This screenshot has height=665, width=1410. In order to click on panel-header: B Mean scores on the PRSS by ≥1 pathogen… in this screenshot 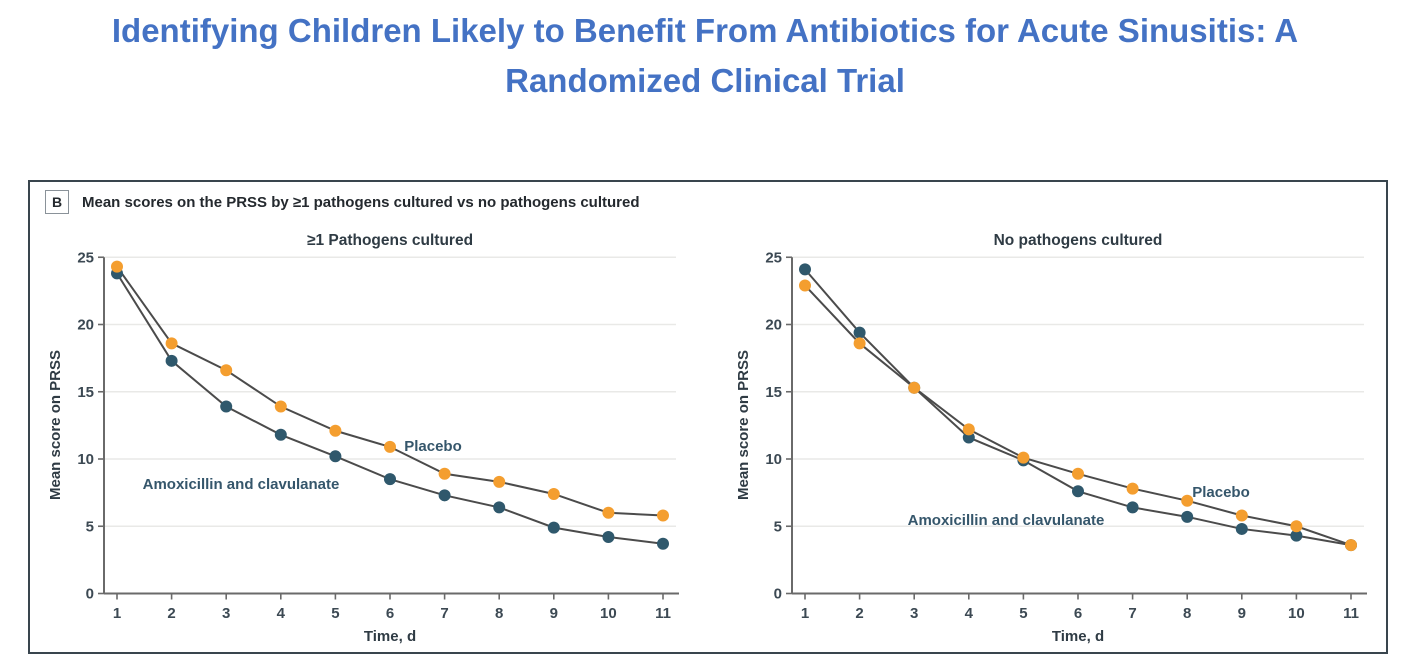, I will do `click(342, 202)`.